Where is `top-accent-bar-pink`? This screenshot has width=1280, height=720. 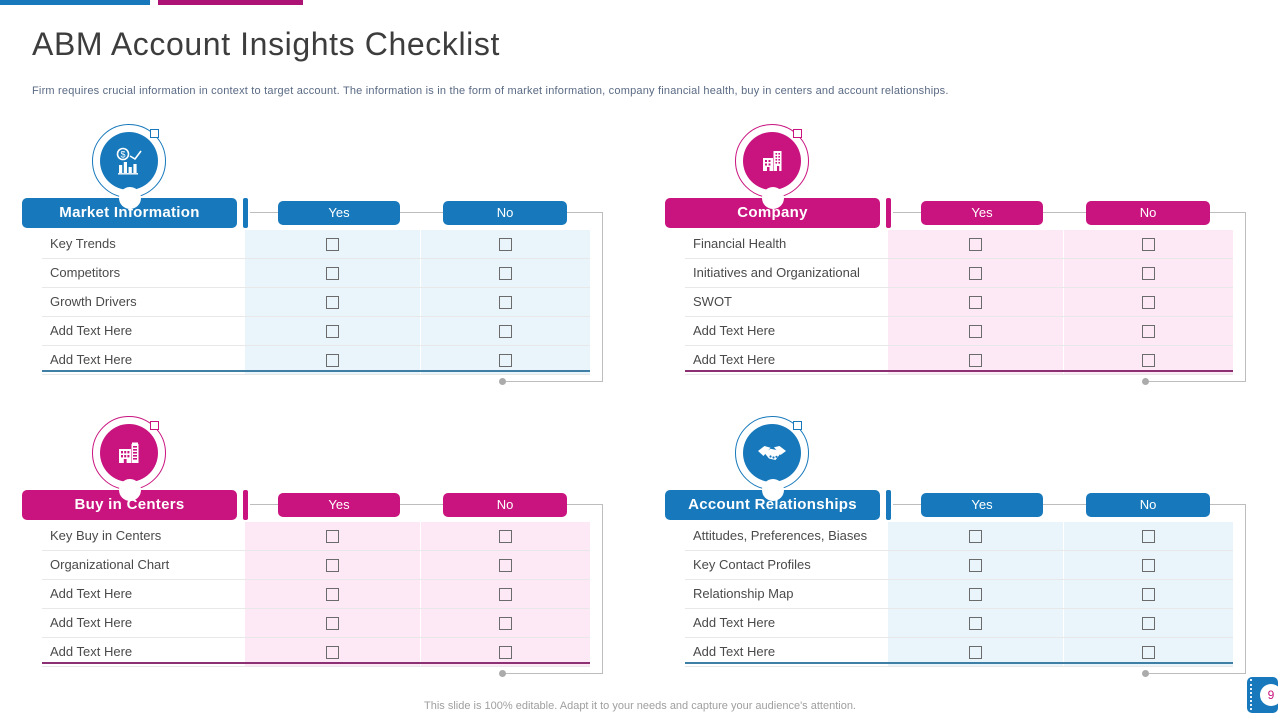 top-accent-bar-pink is located at coordinates (230, 2).